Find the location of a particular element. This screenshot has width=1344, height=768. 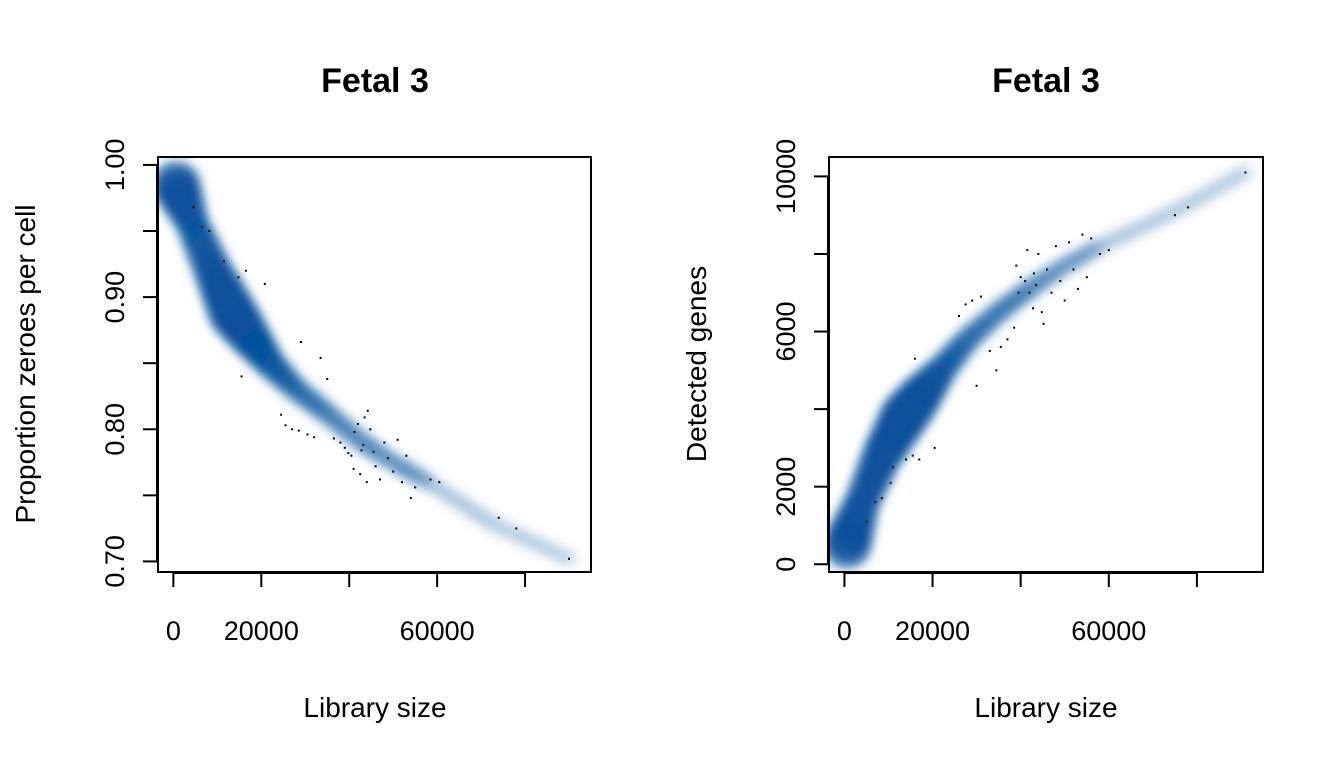

y-tick-label: 0.90 is located at coordinates (115, 297).